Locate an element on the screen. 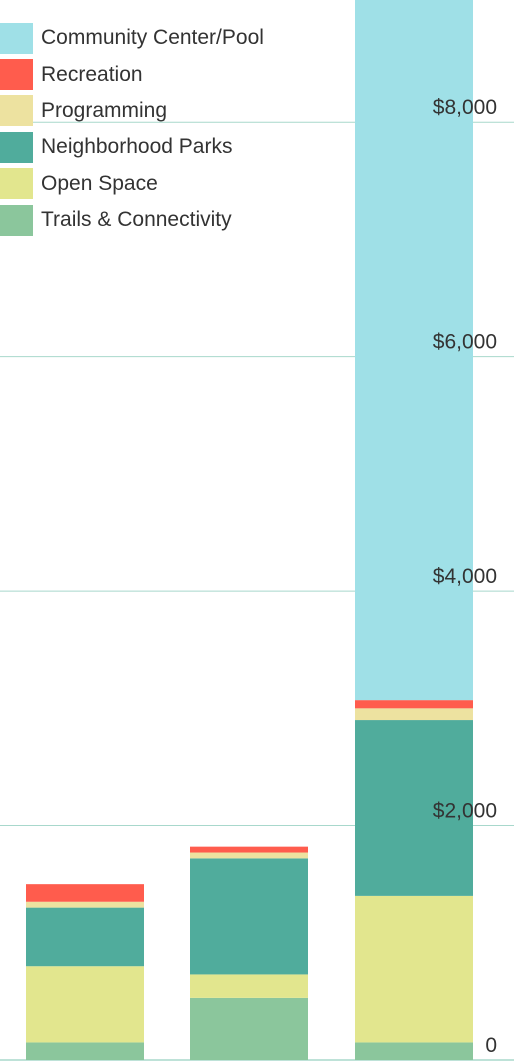 This screenshot has width=516, height=1062. y-tick-label: $6,000 is located at coordinates (465, 342).